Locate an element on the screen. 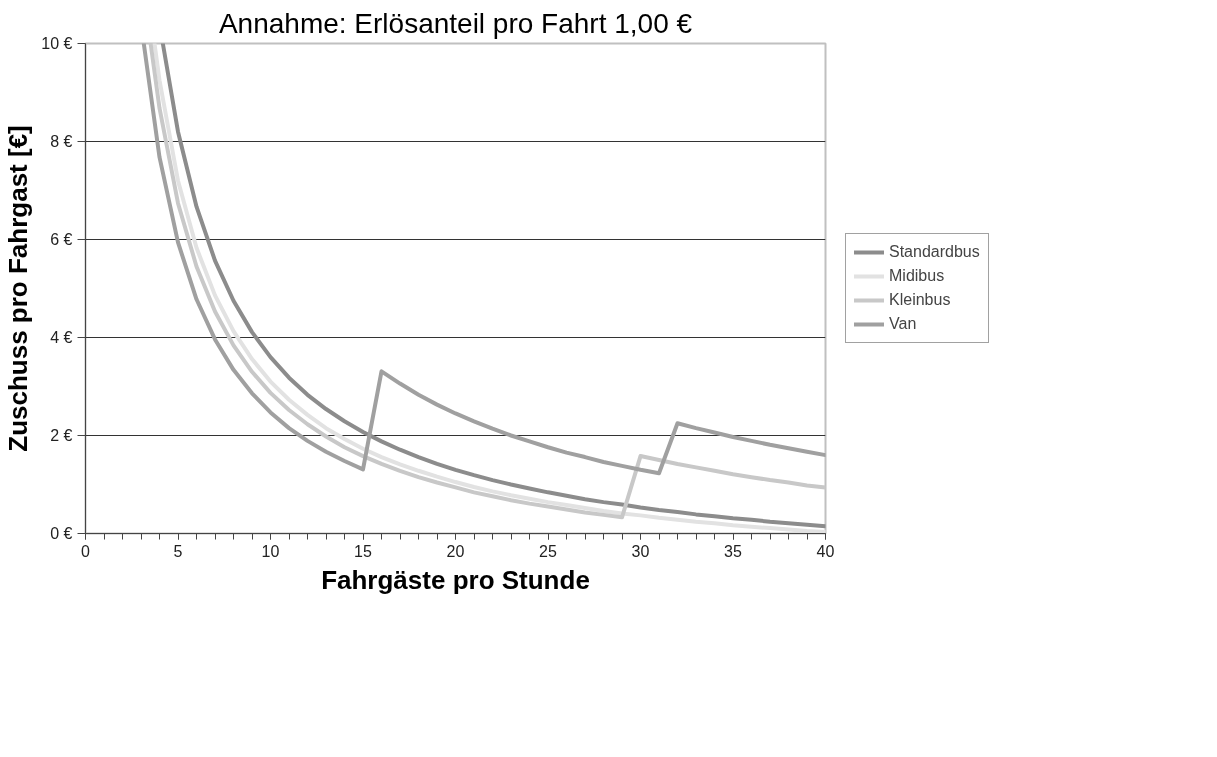 The image size is (1217, 757). y-tick-label: 6 € is located at coordinates (61, 239).